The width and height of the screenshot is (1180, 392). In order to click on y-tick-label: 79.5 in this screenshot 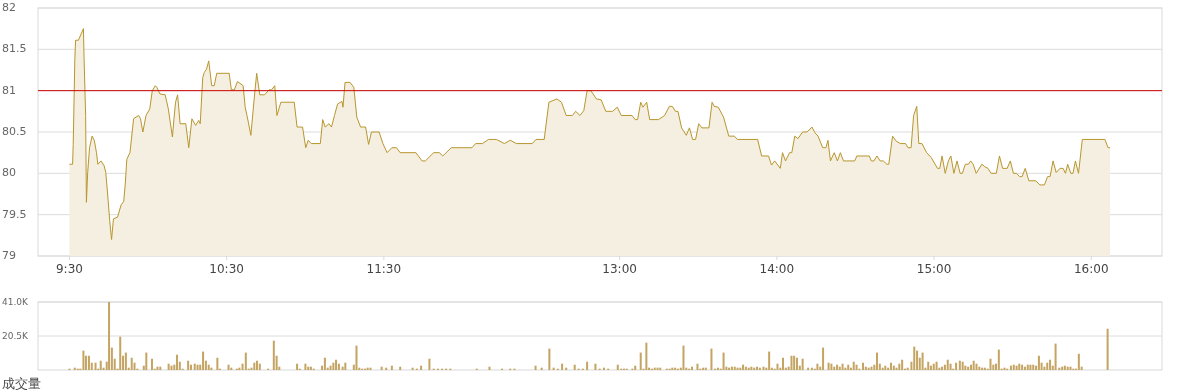, I will do `click(14, 214)`.